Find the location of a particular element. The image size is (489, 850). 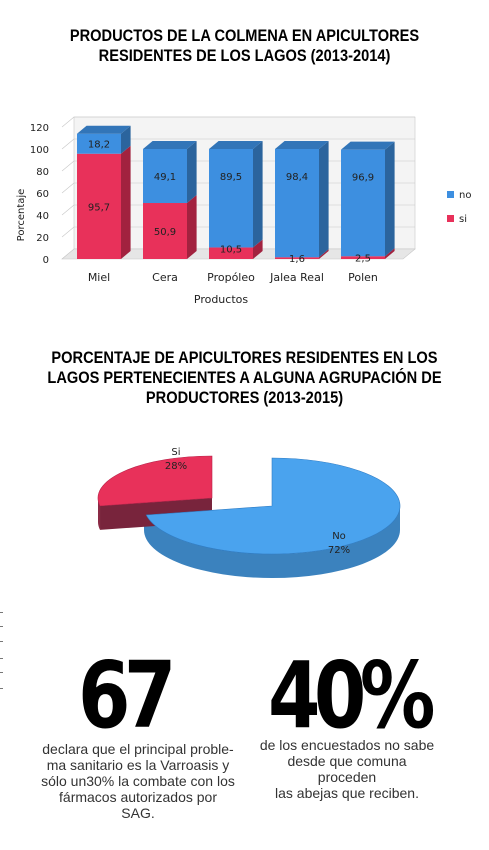

bar-data-label-si: 95,7 is located at coordinates (99, 207).